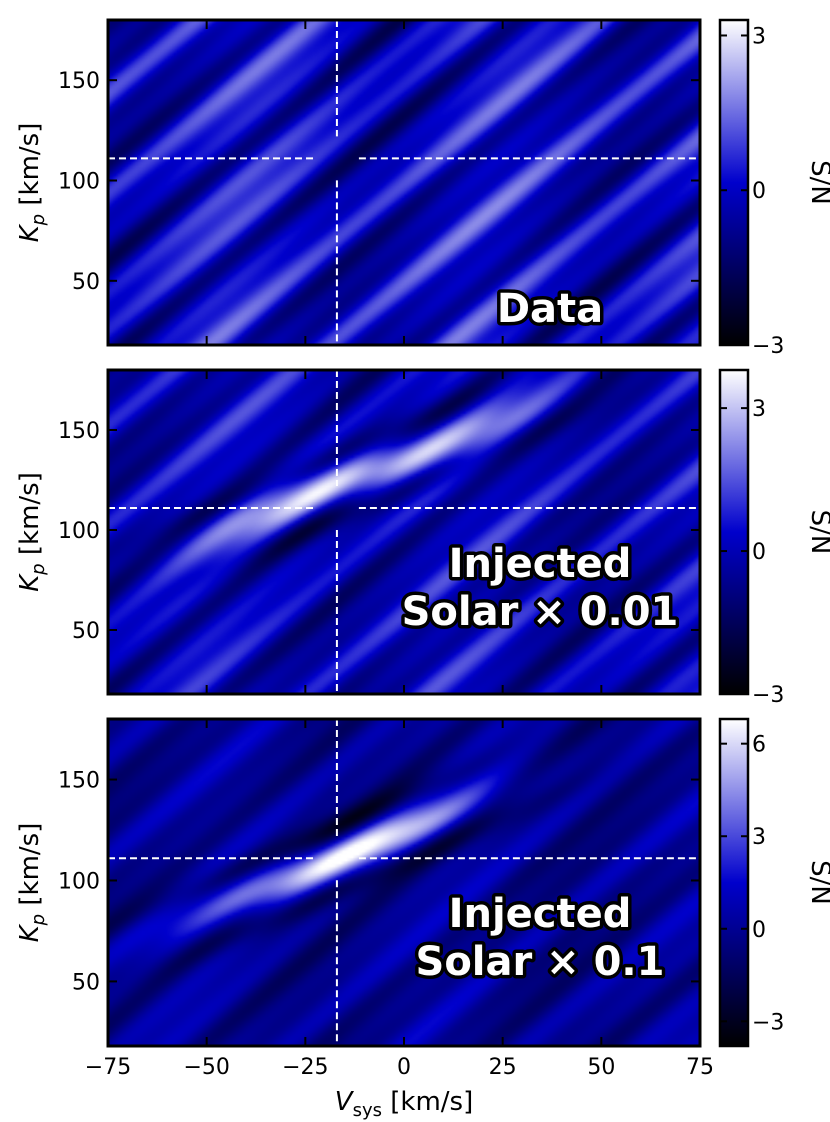  I want to click on colorbar-tick-label: 6, so click(759, 745).